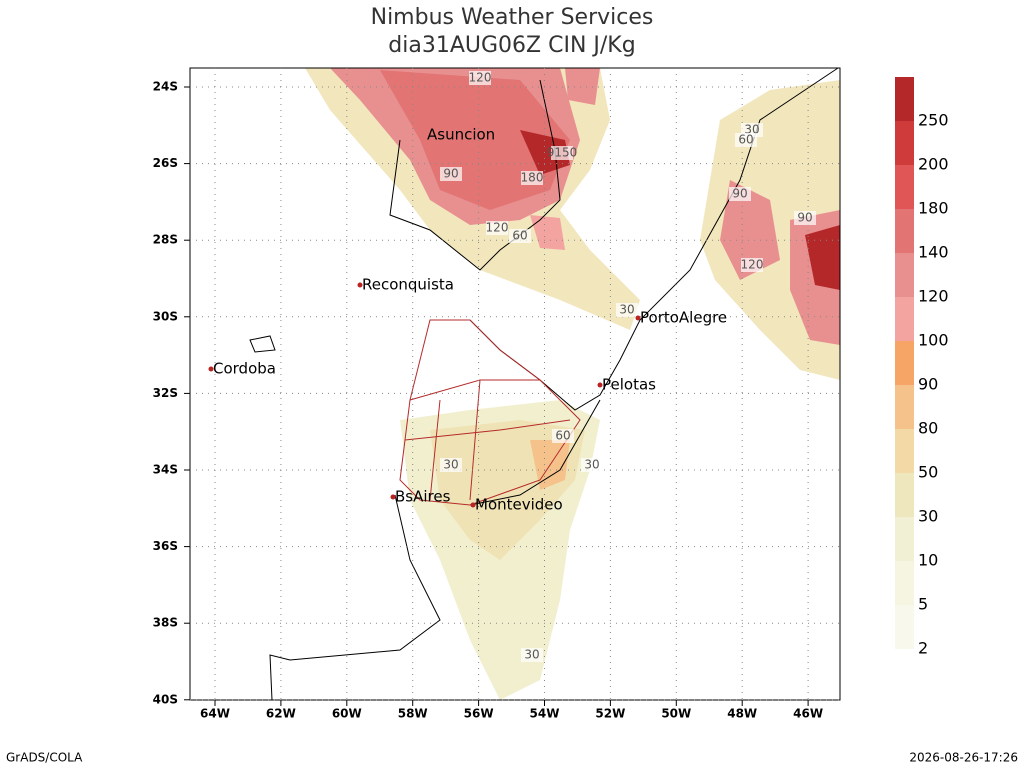 This screenshot has width=1024, height=768. What do you see at coordinates (423, 497) in the screenshot?
I see `city-label: BsAires` at bounding box center [423, 497].